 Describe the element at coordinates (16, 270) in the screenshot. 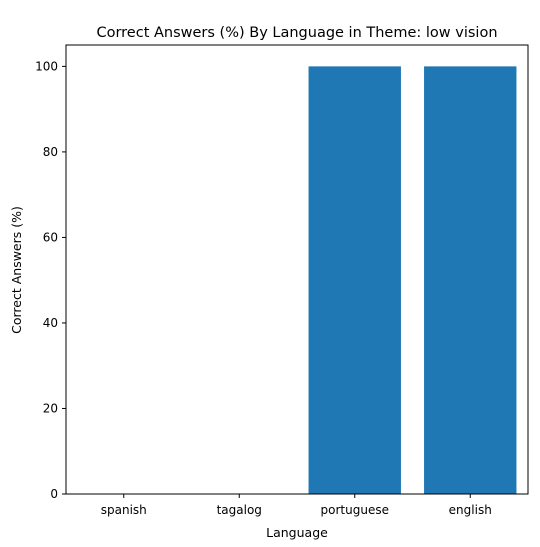

I see `y-axis-label: Correct Answers (%)` at that location.